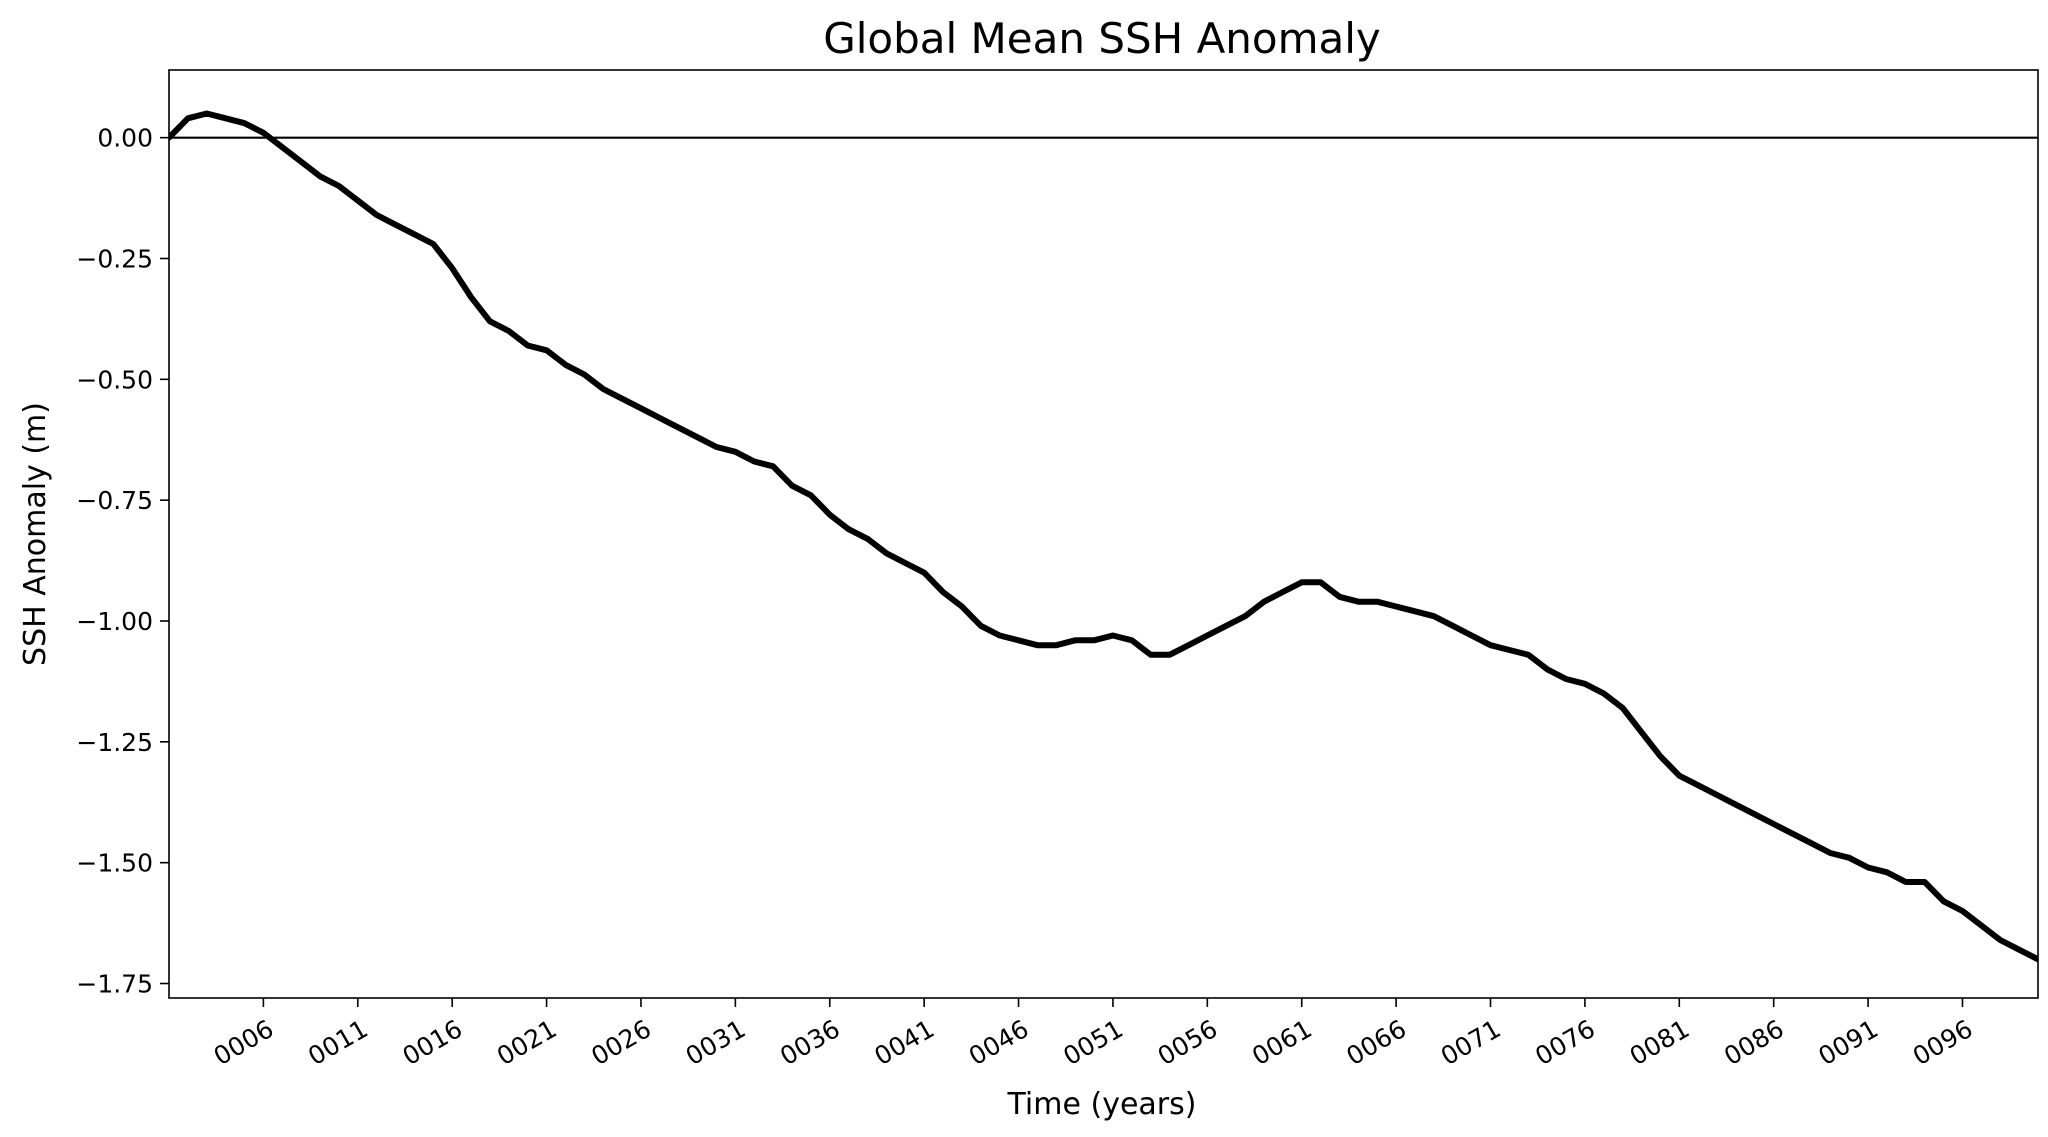  What do you see at coordinates (114, 621) in the screenshot?
I see `y-tick-label: −1.00` at bounding box center [114, 621].